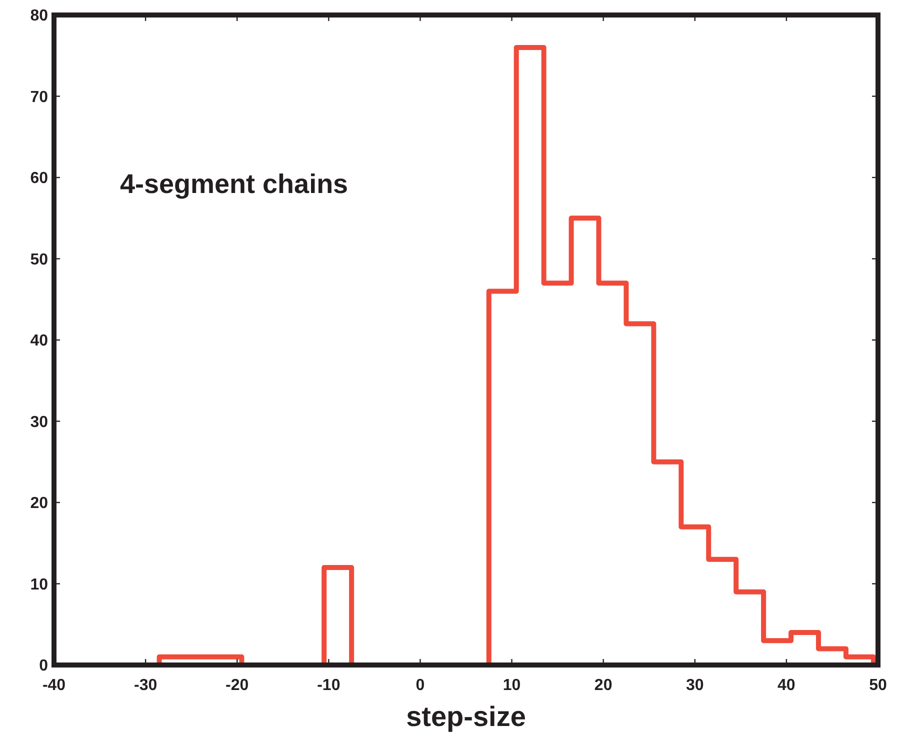 The image size is (908, 736). I want to click on x-tick-label: 50, so click(878, 685).